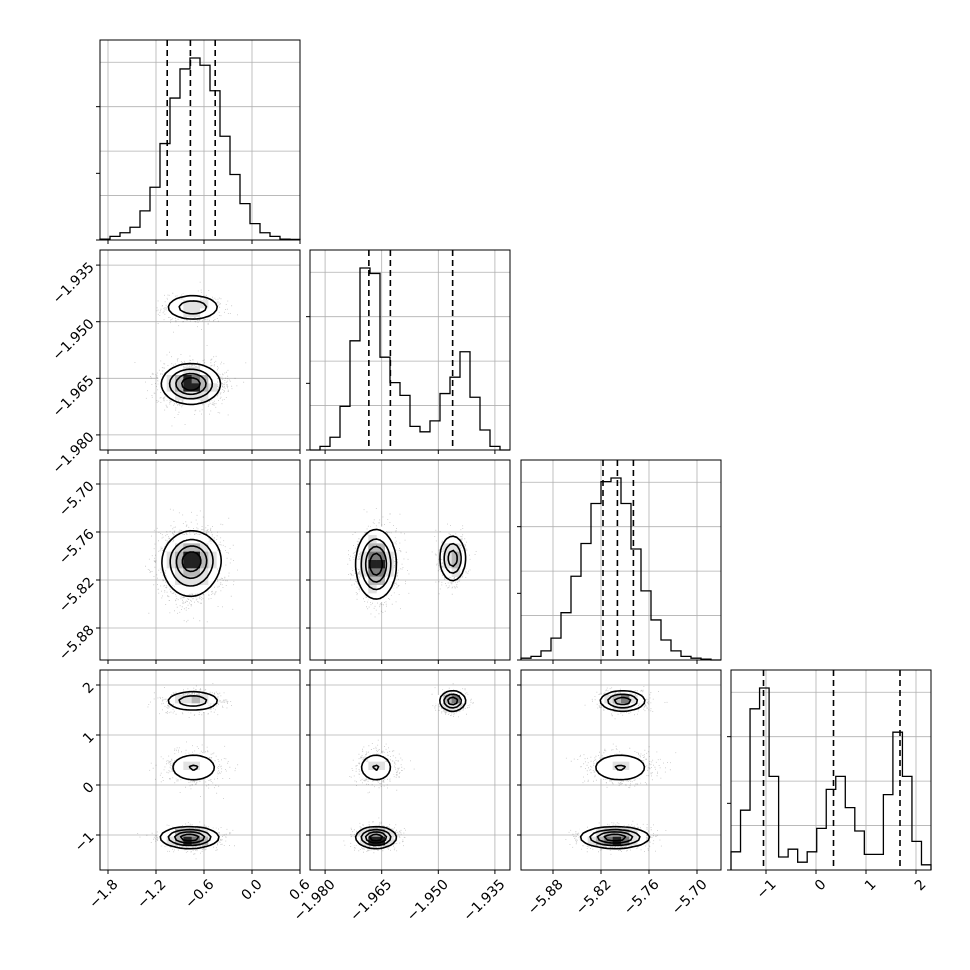 Image resolution: width=970 pixels, height=970 pixels. Describe the element at coordinates (74, 397) in the screenshot. I see `y-tick-label: −1.965` at that location.